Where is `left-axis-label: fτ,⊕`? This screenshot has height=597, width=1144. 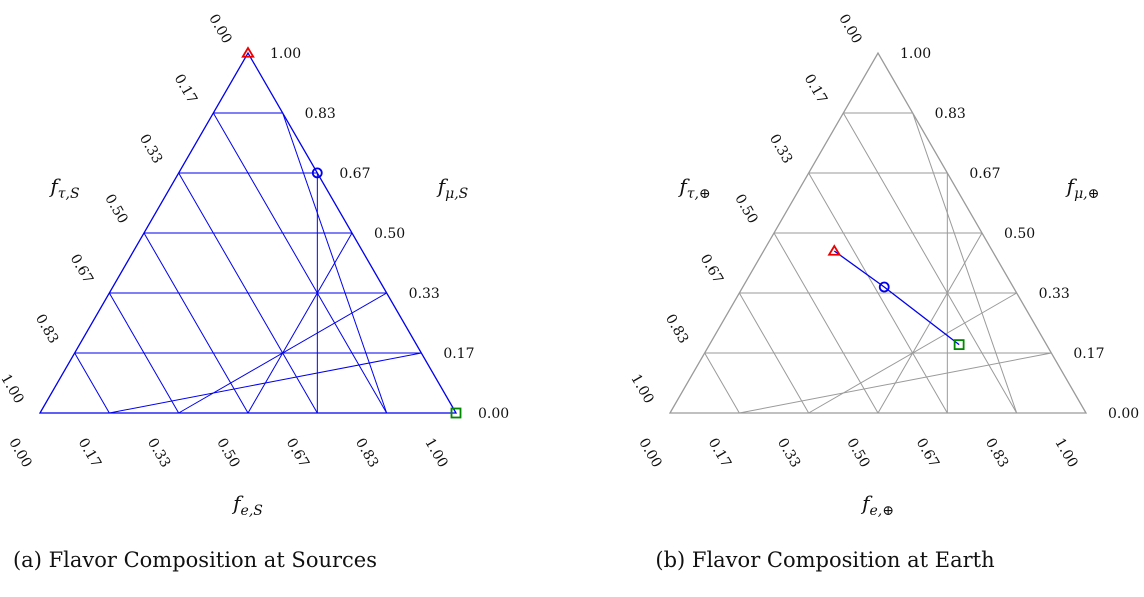 left-axis-label: fτ,⊕ is located at coordinates (693, 188).